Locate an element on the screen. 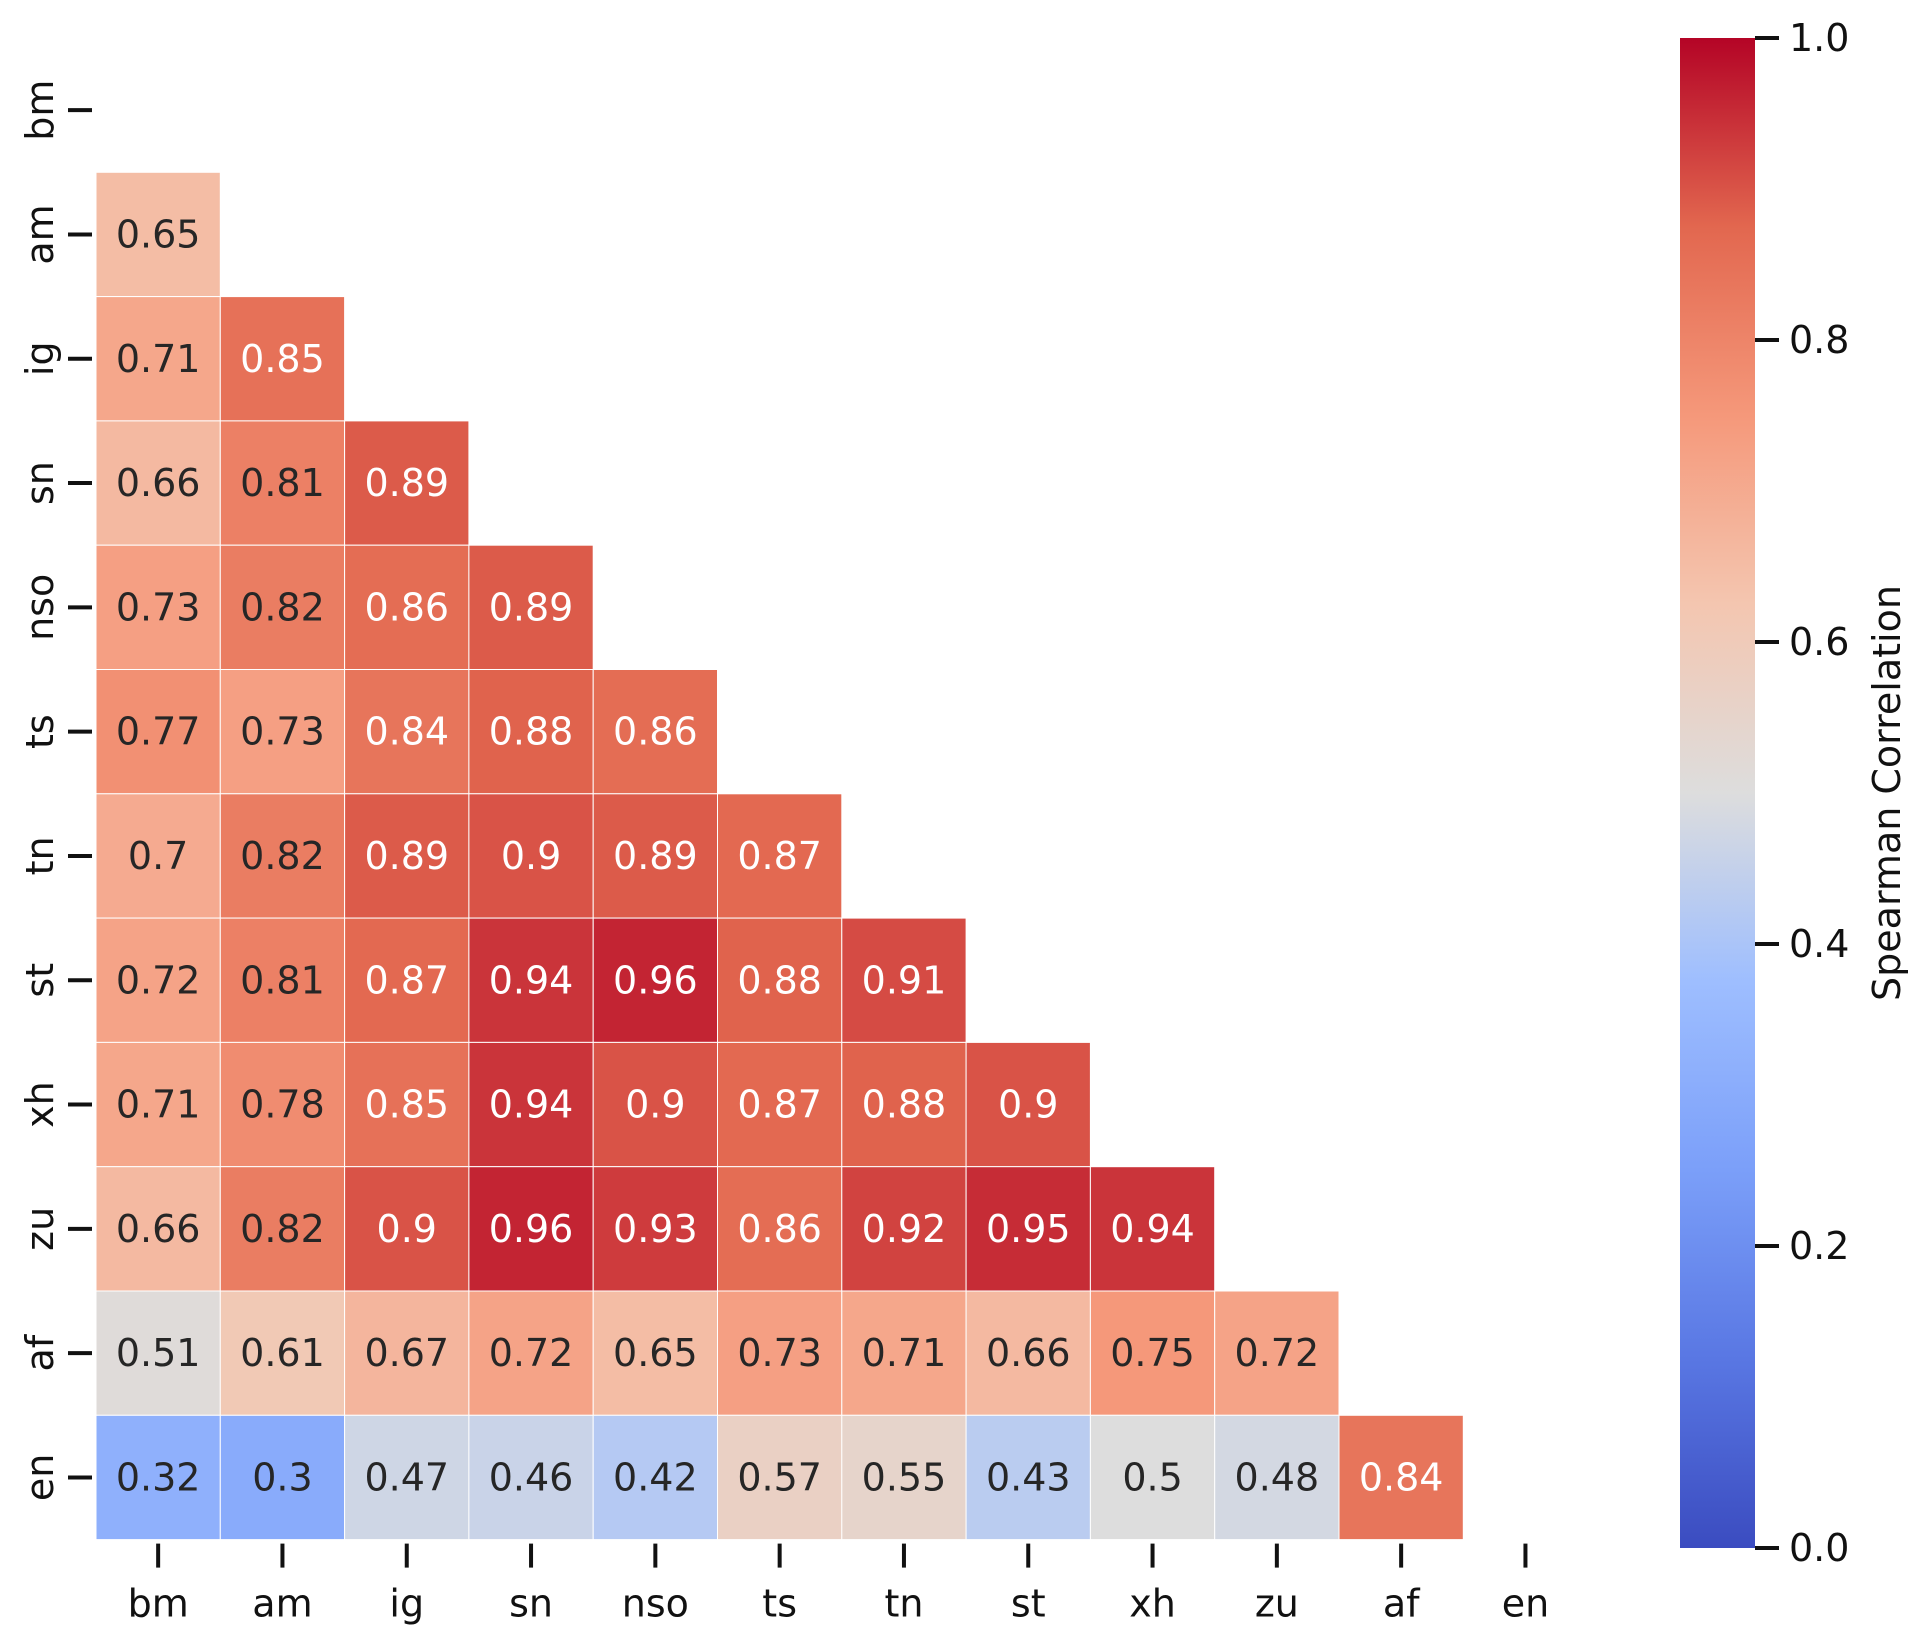 The image size is (1918, 1625). x-tick-label: am is located at coordinates (282, 1603).